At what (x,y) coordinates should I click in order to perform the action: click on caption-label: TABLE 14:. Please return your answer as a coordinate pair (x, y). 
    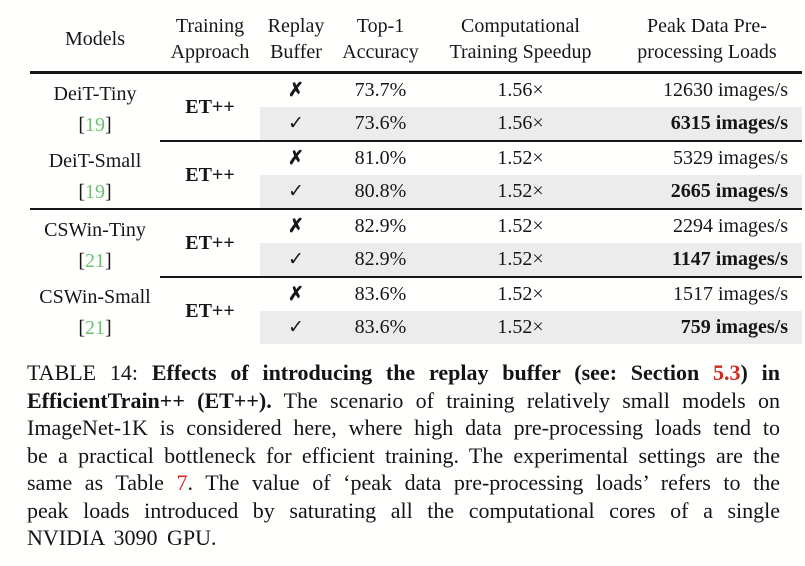
    Looking at the image, I should click on (89, 372).